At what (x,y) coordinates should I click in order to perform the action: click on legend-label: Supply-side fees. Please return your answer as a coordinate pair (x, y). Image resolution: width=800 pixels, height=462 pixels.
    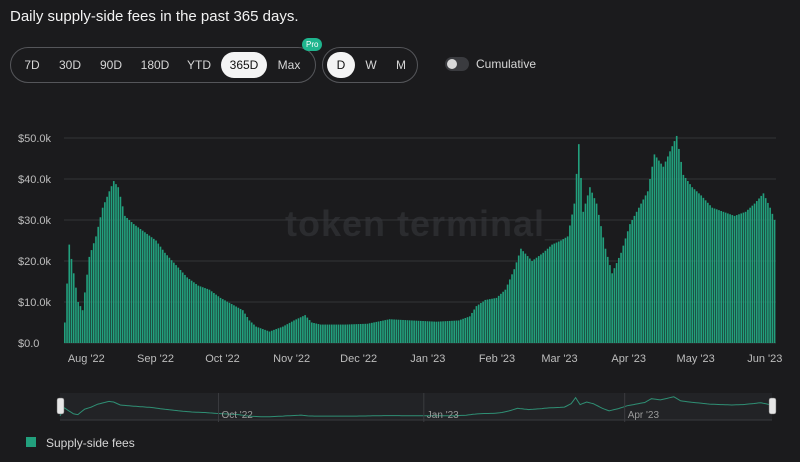
    Looking at the image, I should click on (90, 443).